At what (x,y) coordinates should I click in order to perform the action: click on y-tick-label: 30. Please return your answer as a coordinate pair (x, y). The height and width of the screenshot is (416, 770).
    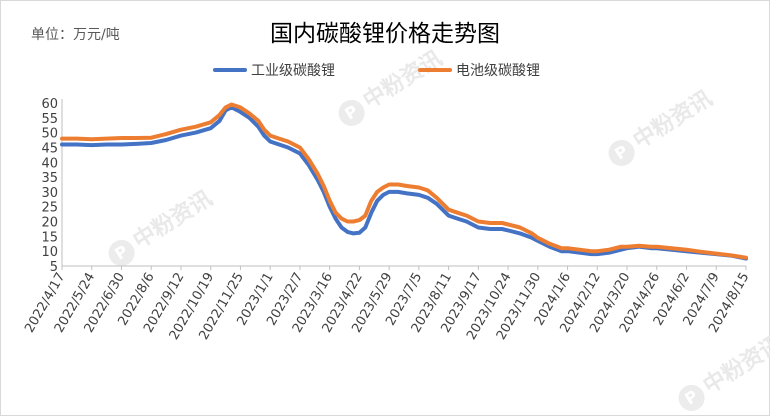
    Looking at the image, I should click on (49, 193).